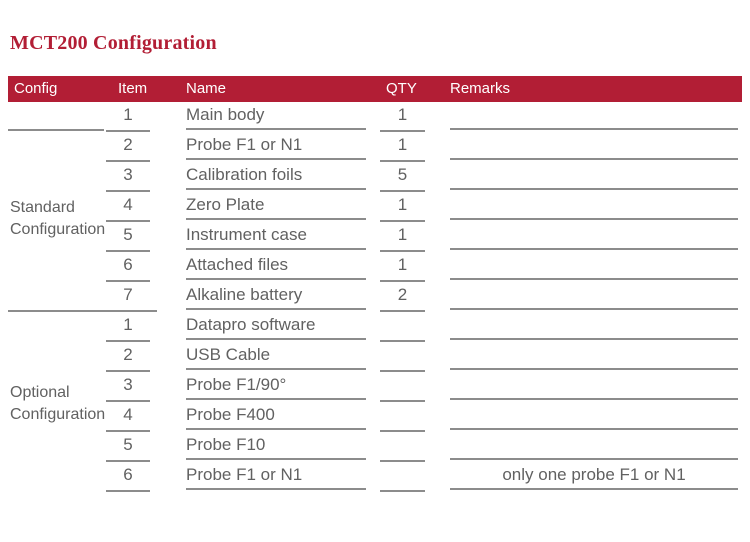 This screenshot has width=750, height=542. Describe the element at coordinates (402, 177) in the screenshot. I see `qty-cell: 5` at that location.